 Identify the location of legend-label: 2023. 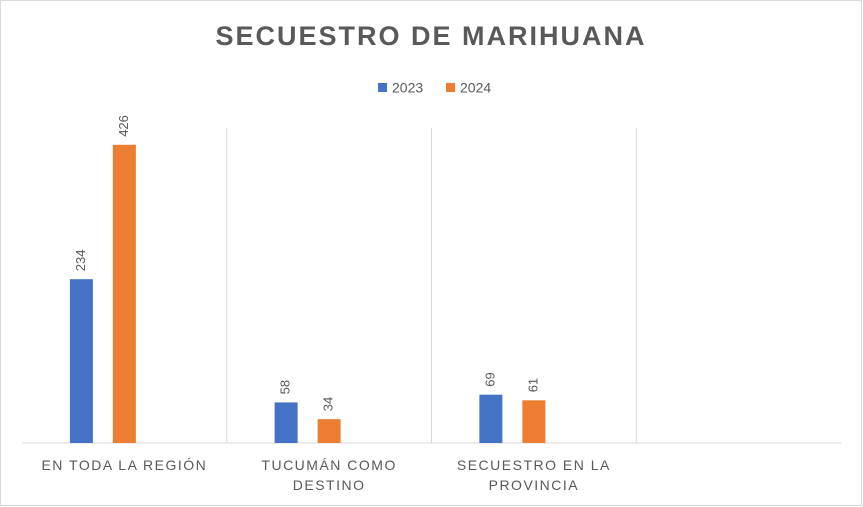
(407, 88).